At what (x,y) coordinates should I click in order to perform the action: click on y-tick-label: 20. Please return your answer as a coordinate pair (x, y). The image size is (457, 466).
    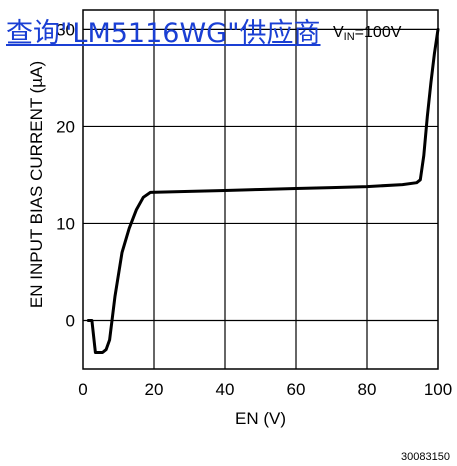
    Looking at the image, I should click on (65, 126).